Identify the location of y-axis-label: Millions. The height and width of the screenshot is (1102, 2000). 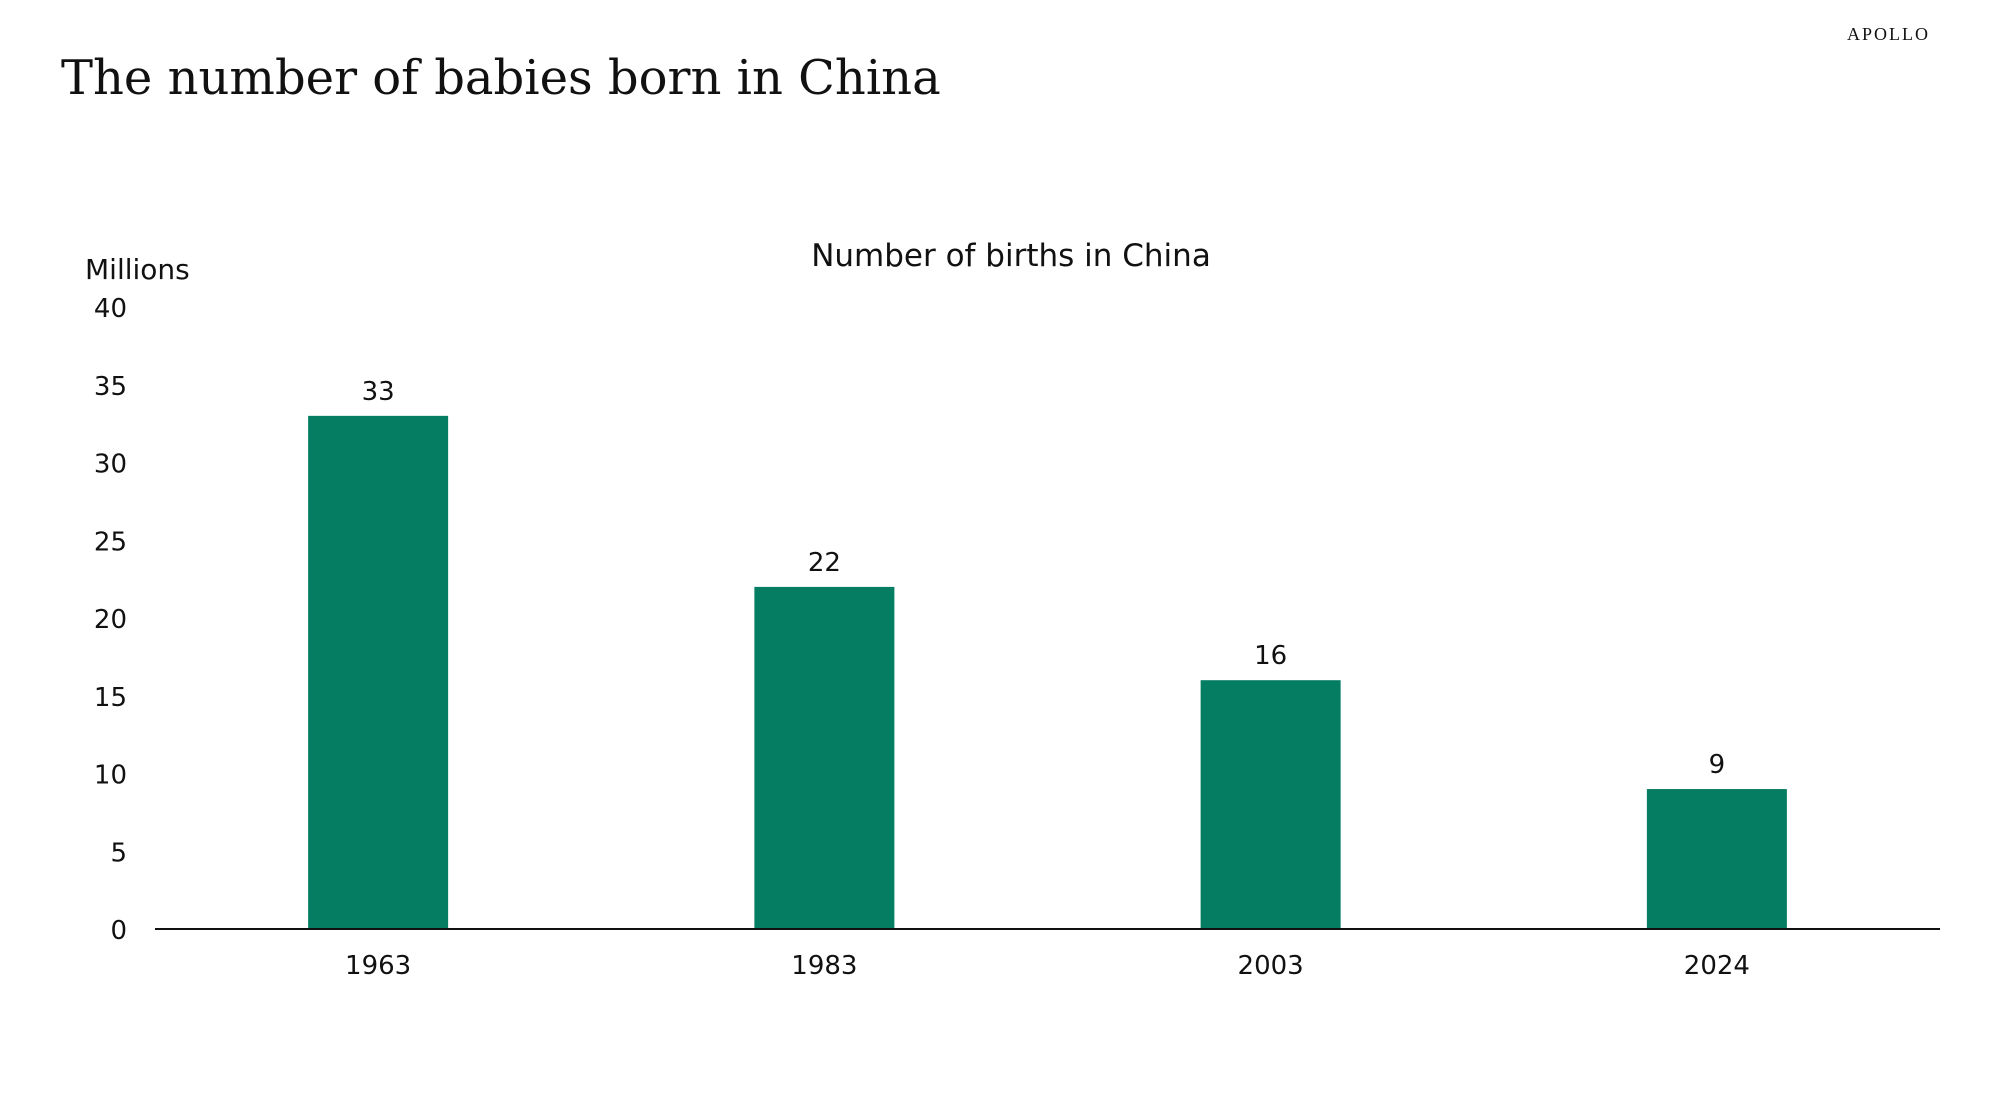
(137, 269).